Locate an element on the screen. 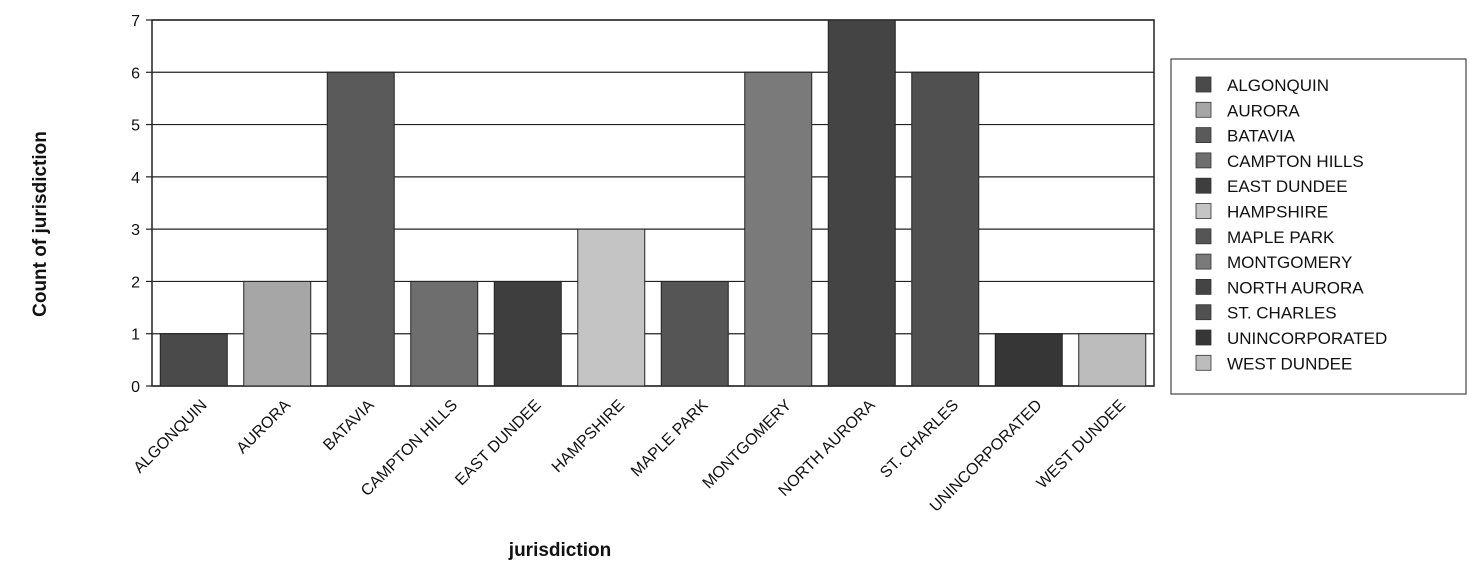 The height and width of the screenshot is (566, 1473). bar-algonquin is located at coordinates (193, 360).